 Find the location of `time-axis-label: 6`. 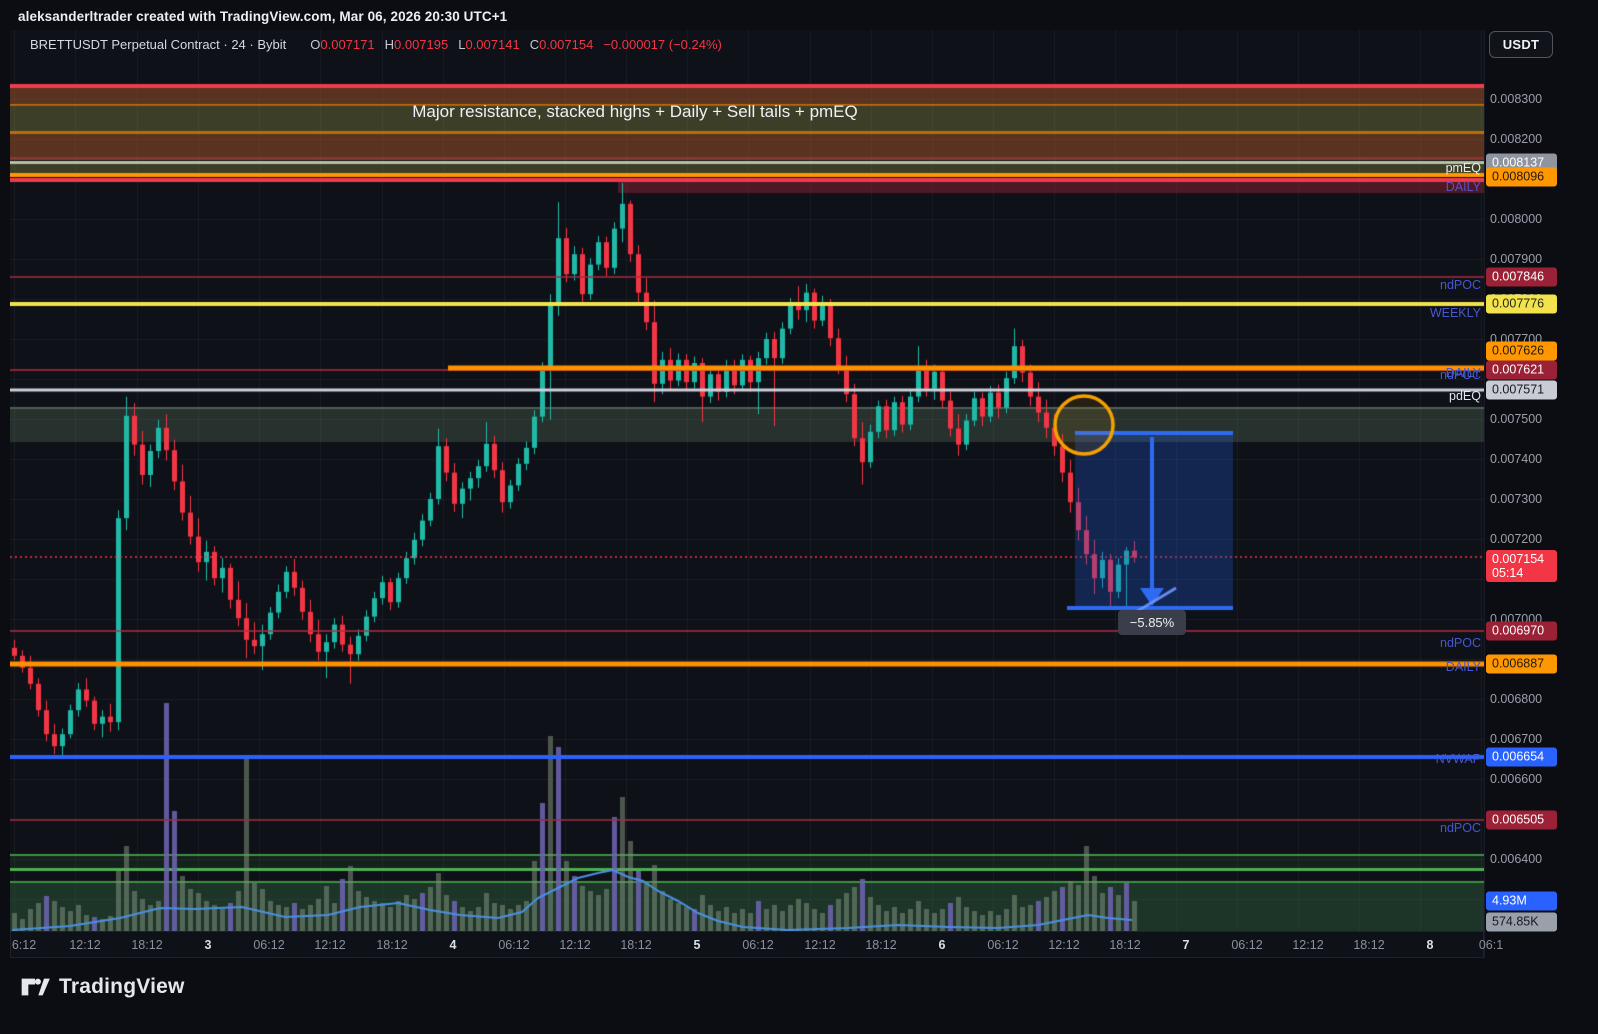

time-axis-label: 6 is located at coordinates (942, 945).